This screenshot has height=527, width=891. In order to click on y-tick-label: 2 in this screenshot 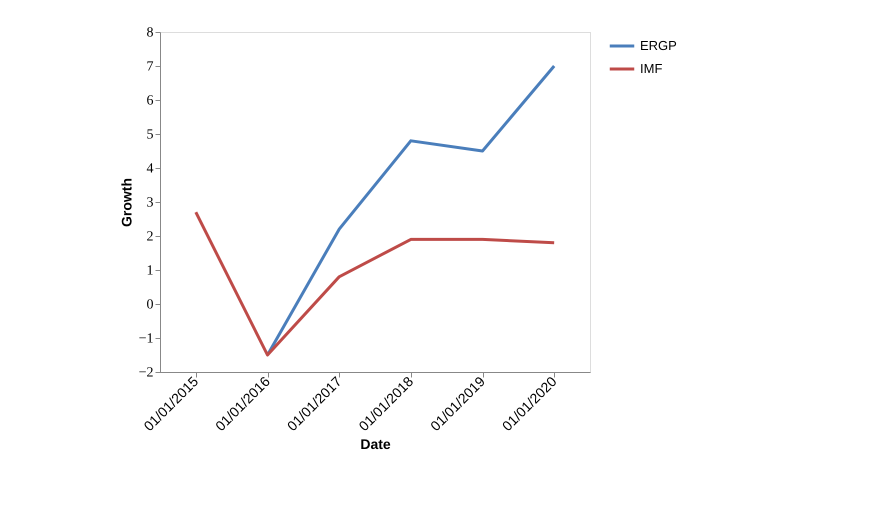, I will do `click(150, 237)`.